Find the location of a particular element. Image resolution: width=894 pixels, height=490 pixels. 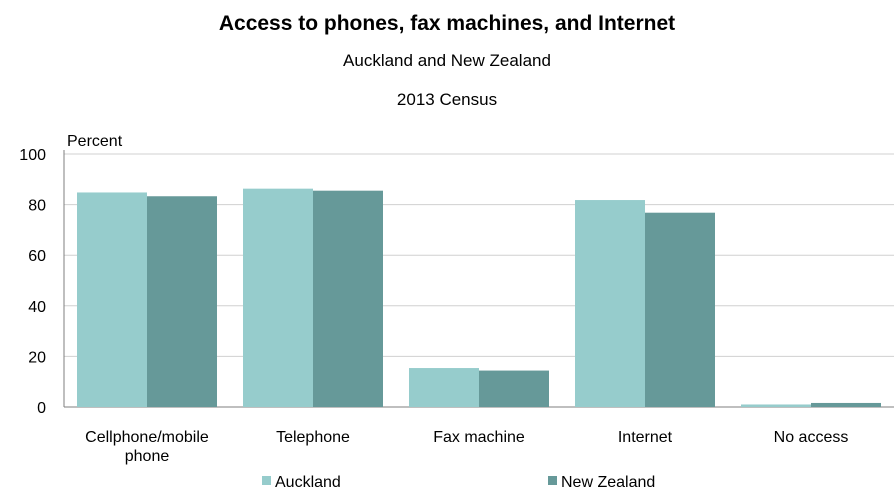

y-tick-label: 0 is located at coordinates (41, 408).